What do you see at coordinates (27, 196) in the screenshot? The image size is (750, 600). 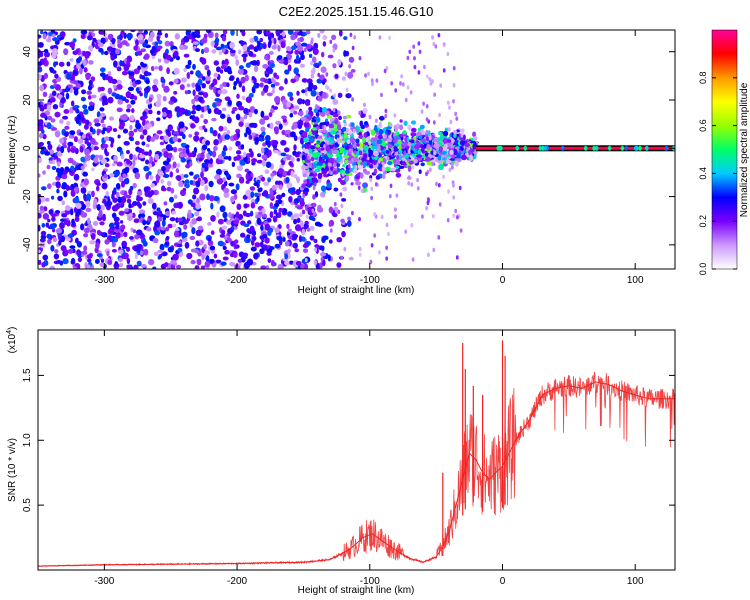 I see `y-tick-label: -20` at bounding box center [27, 196].